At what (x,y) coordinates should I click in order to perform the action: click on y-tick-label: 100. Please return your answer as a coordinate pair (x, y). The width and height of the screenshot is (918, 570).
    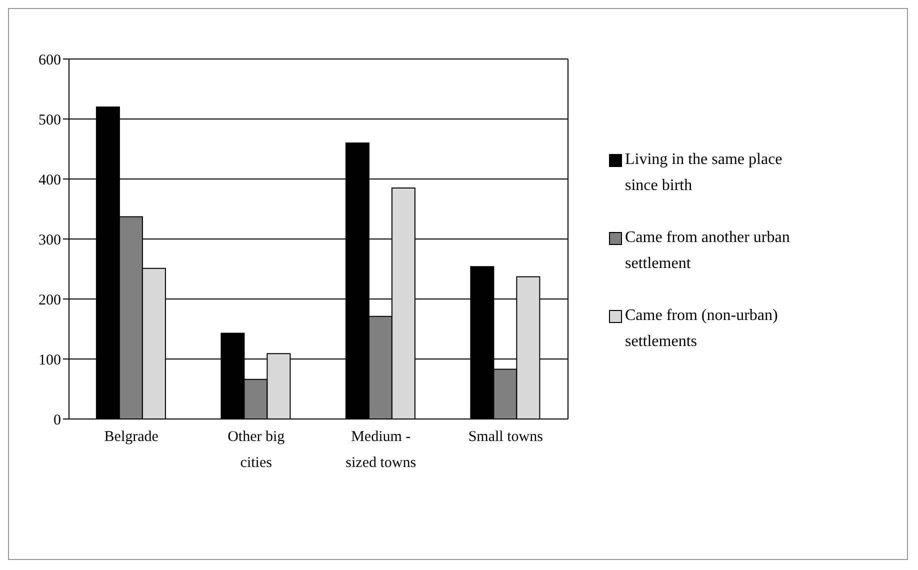
    Looking at the image, I should click on (49, 360).